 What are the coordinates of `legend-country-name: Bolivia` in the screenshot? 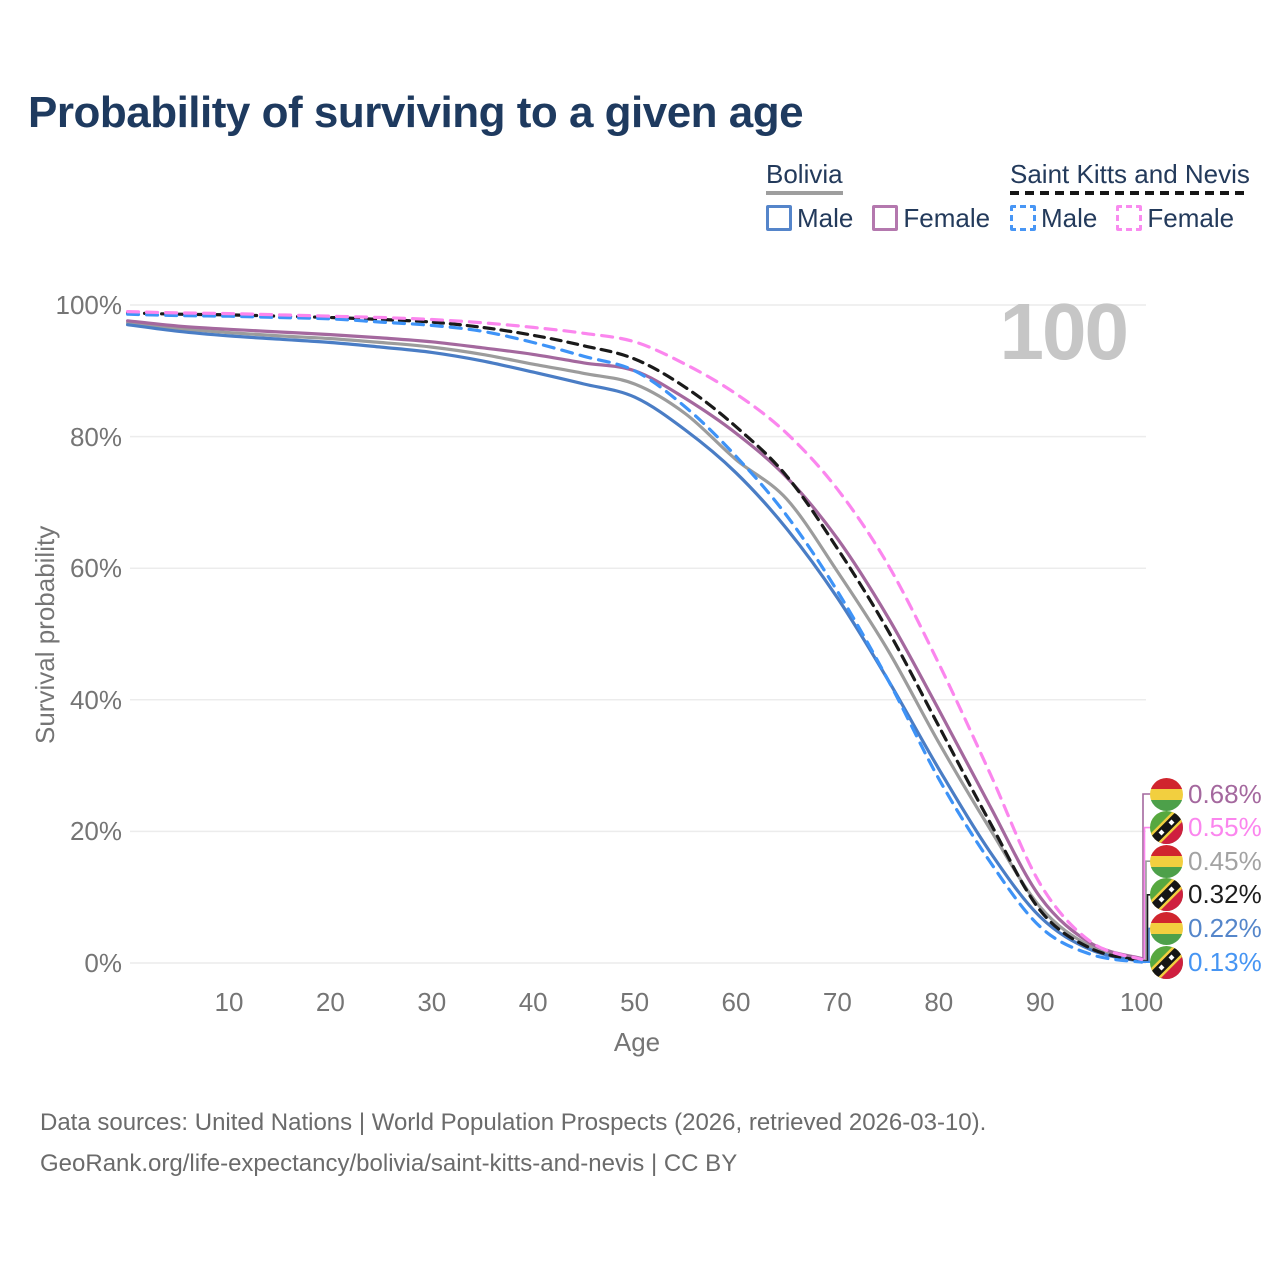 It's located at (804, 174).